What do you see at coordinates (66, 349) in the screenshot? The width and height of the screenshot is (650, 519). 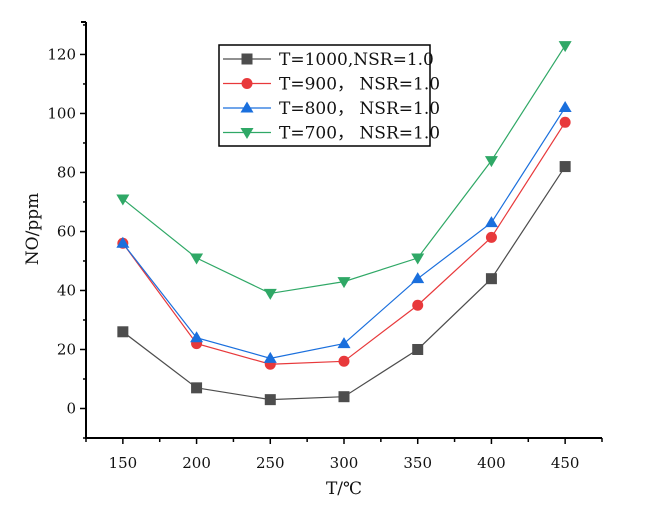 I see `y-tick-label: 20` at bounding box center [66, 349].